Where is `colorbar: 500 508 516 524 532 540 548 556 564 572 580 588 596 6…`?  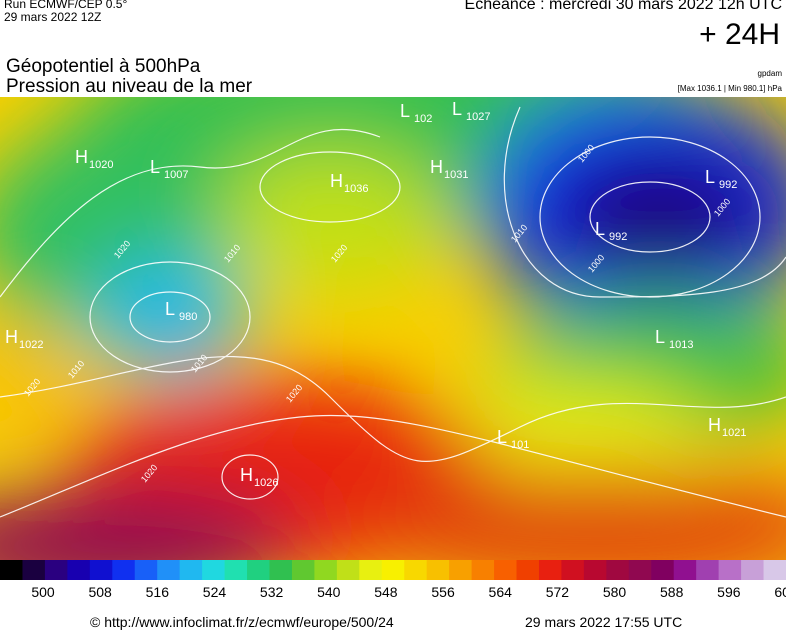
colorbar: 500 508 516 524 532 540 548 556 564 572 580 588 596 6… is located at coordinates (393, 580).